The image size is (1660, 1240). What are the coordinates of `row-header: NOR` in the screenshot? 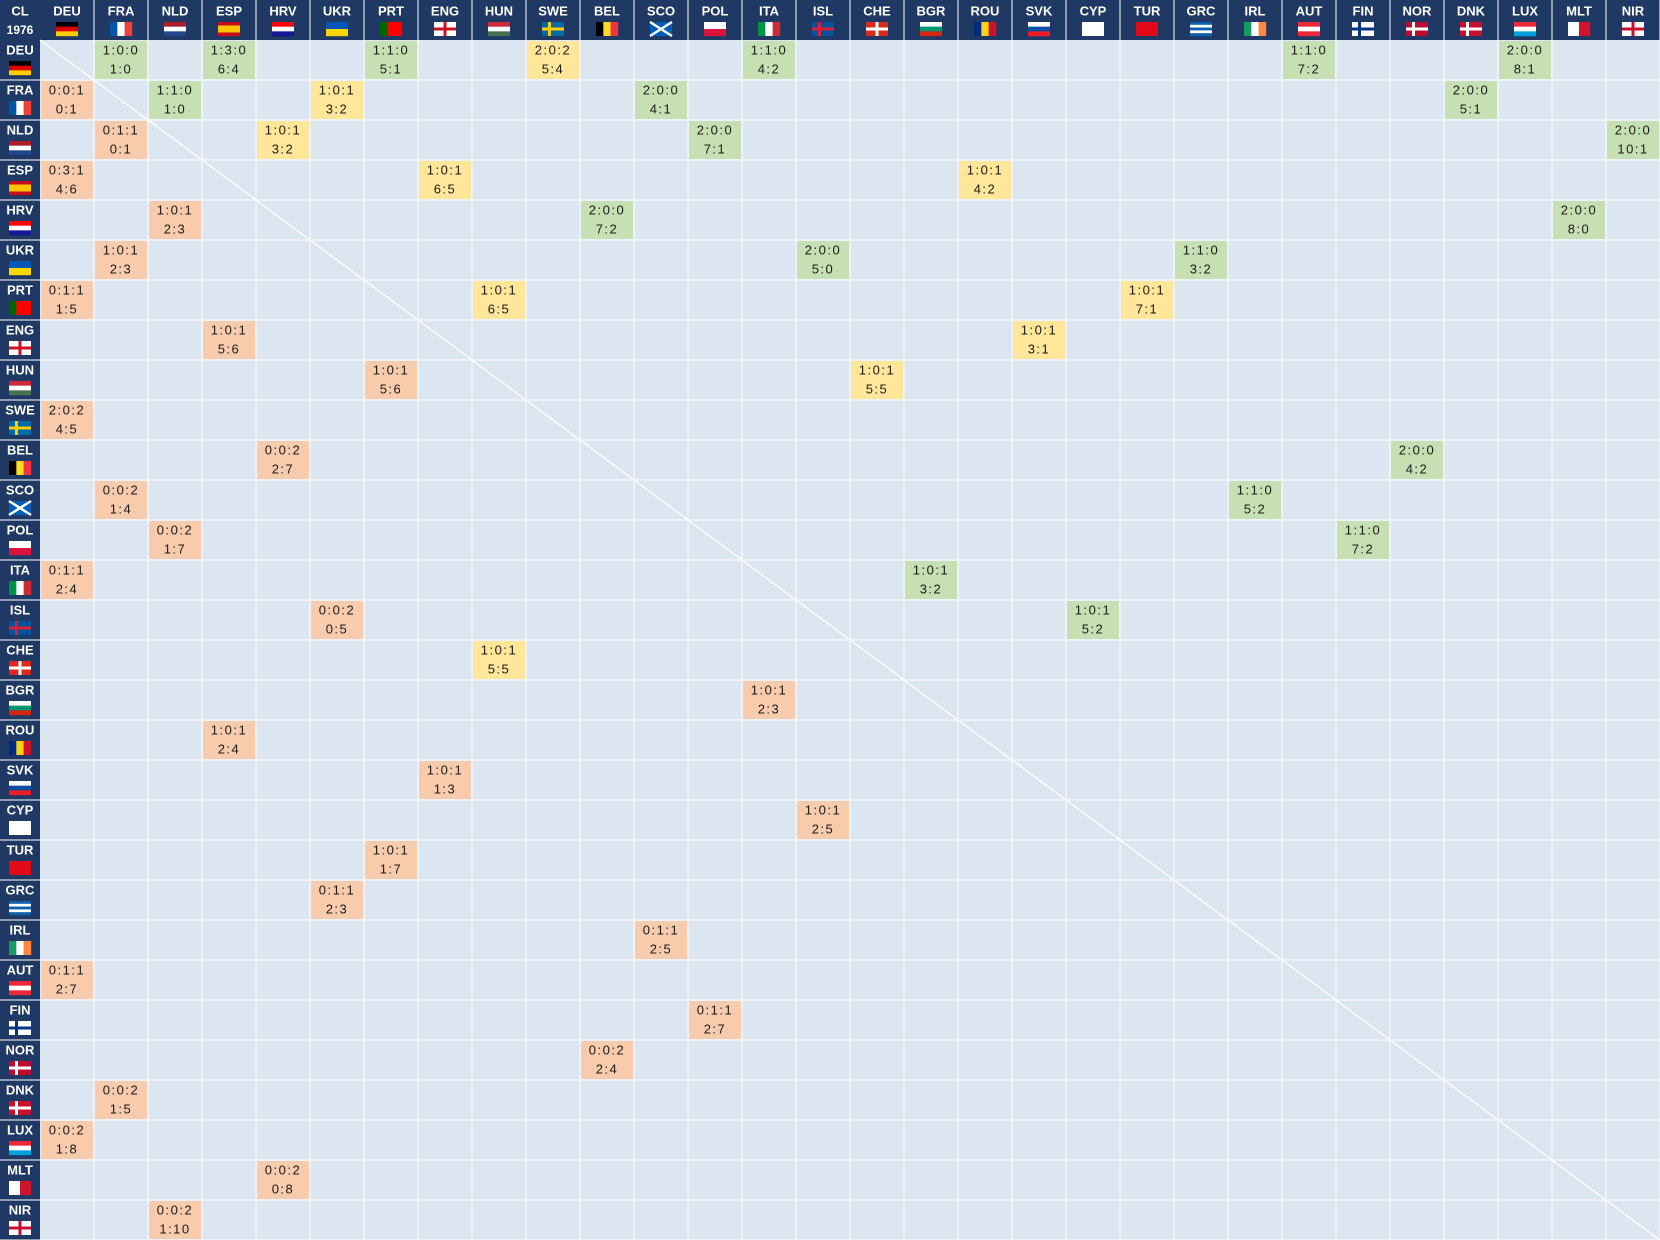 It's located at (21, 1049).